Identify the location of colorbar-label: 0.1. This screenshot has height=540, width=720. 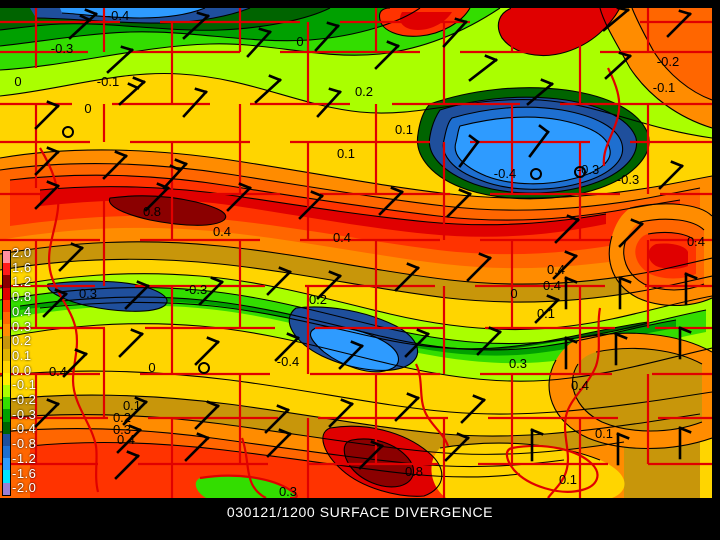
(22, 355).